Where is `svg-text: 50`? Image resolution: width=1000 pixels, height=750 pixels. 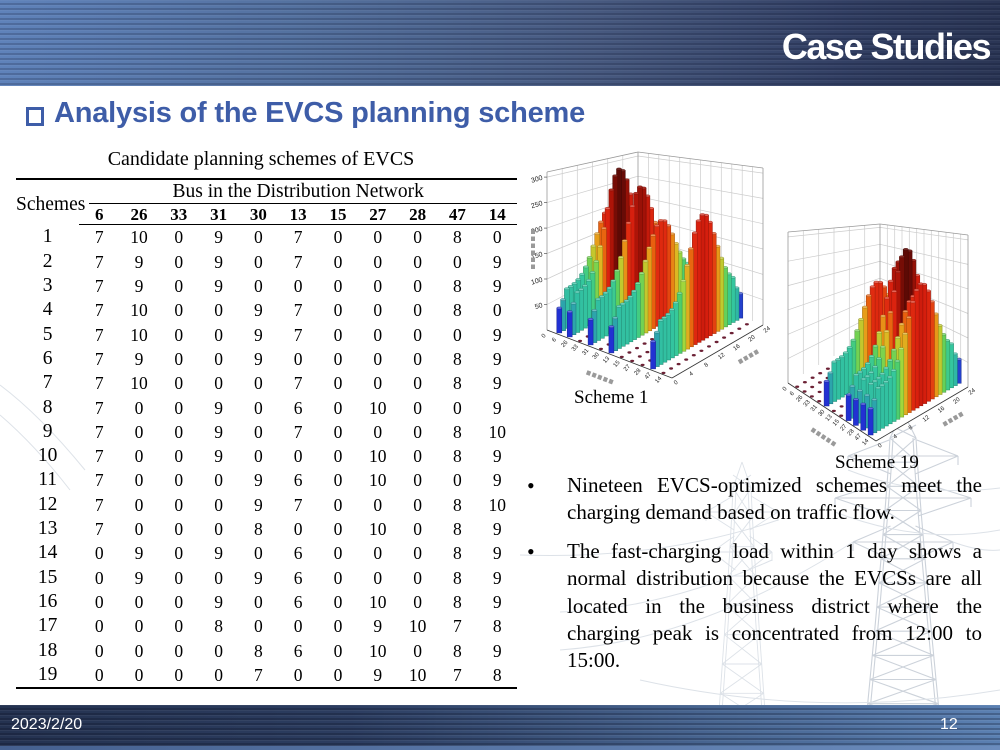
svg-text: 50 is located at coordinates (539, 306).